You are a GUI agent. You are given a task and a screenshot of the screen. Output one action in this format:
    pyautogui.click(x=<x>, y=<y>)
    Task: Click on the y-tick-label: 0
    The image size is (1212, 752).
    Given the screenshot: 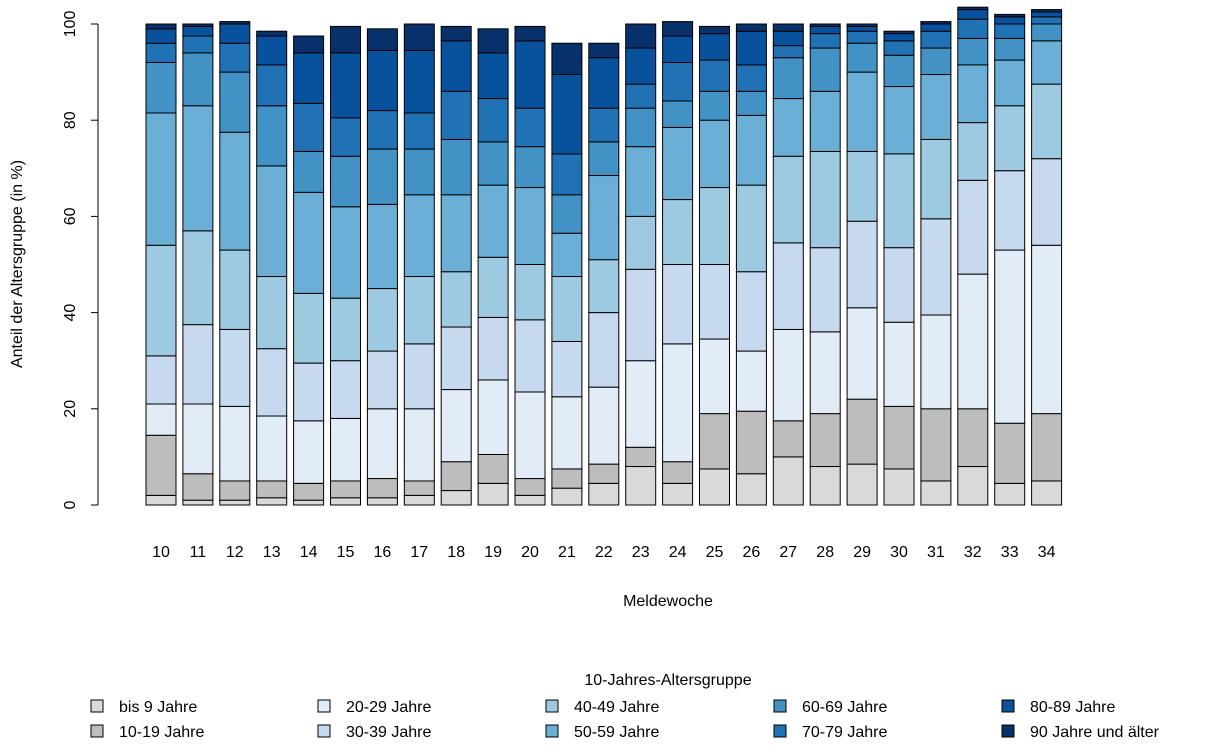 What is the action you would take?
    pyautogui.click(x=70, y=504)
    